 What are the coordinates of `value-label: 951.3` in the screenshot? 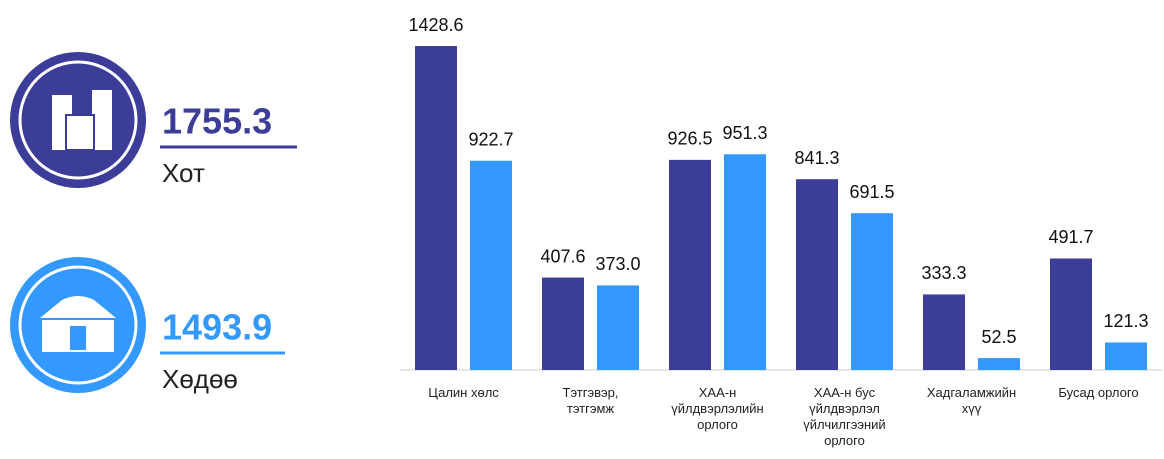 It's located at (744, 133).